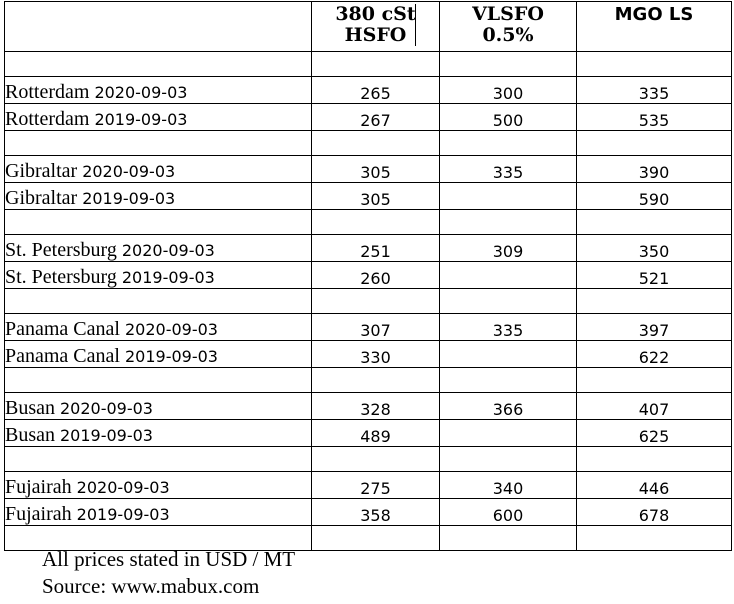 The height and width of the screenshot is (604, 734). I want to click on hsfo-price: 307, so click(375, 327).